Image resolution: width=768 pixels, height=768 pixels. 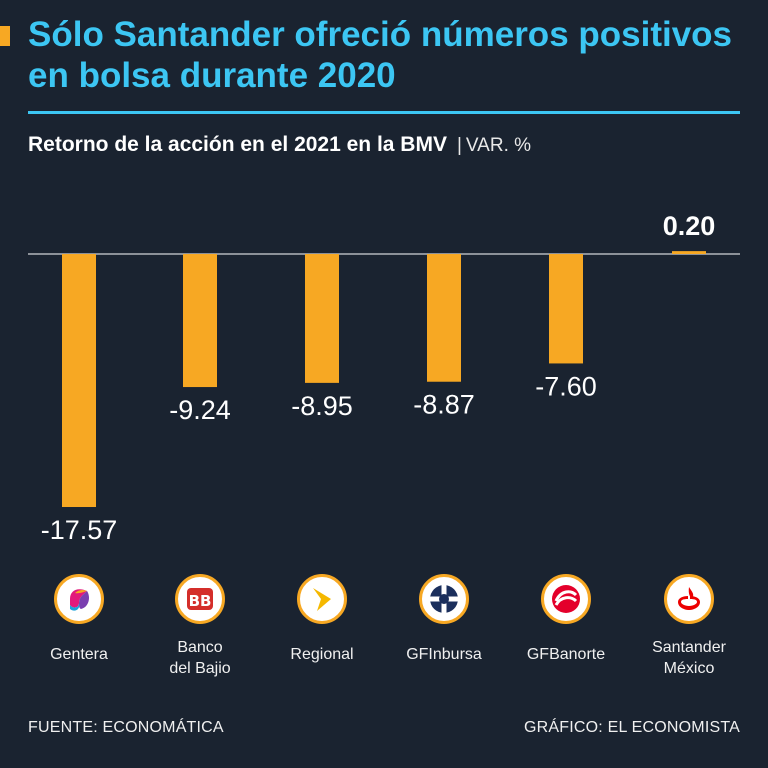 I want to click on title-divider, so click(x=384, y=112).